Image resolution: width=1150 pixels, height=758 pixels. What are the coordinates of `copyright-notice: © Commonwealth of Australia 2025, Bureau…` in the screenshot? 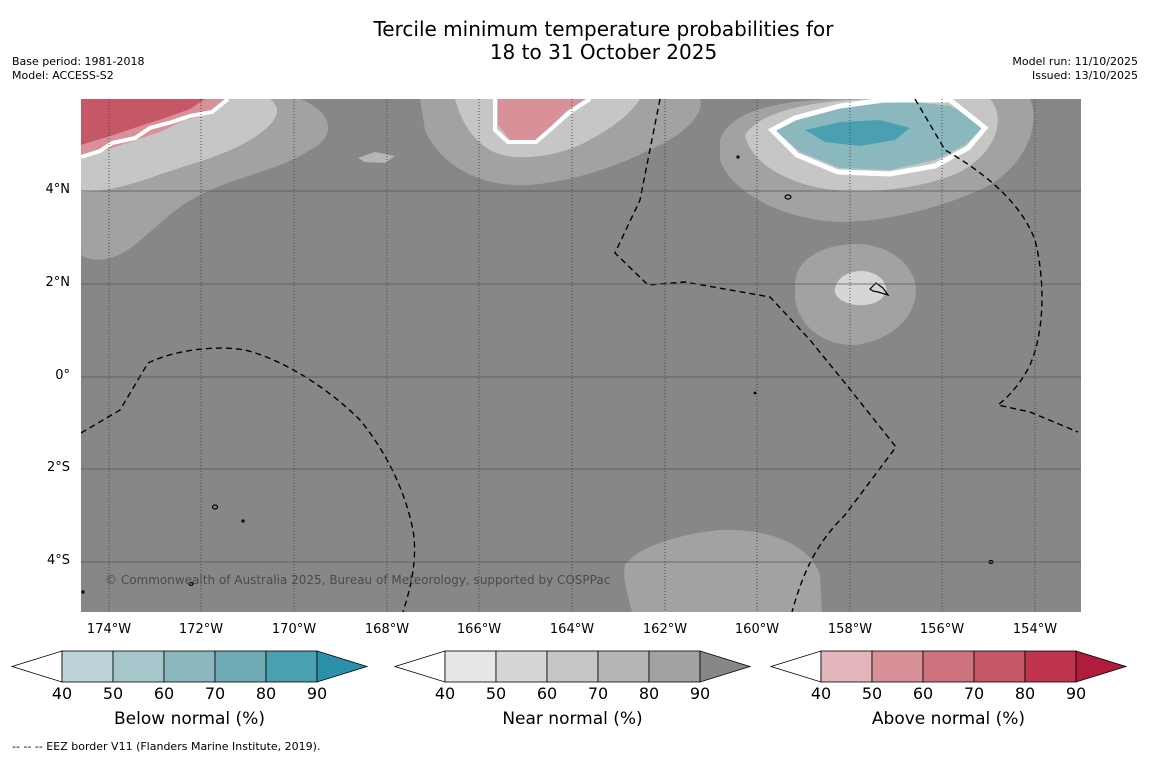 It's located at (358, 580).